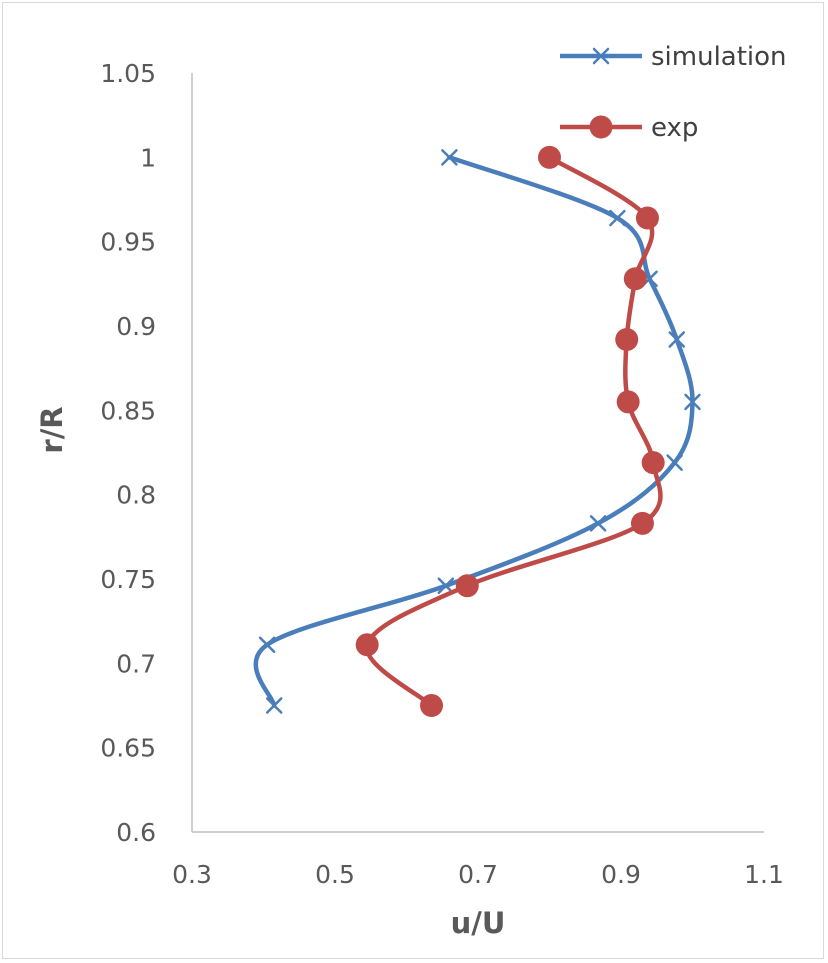  What do you see at coordinates (764, 874) in the screenshot?
I see `x-tick-label: 1.1` at bounding box center [764, 874].